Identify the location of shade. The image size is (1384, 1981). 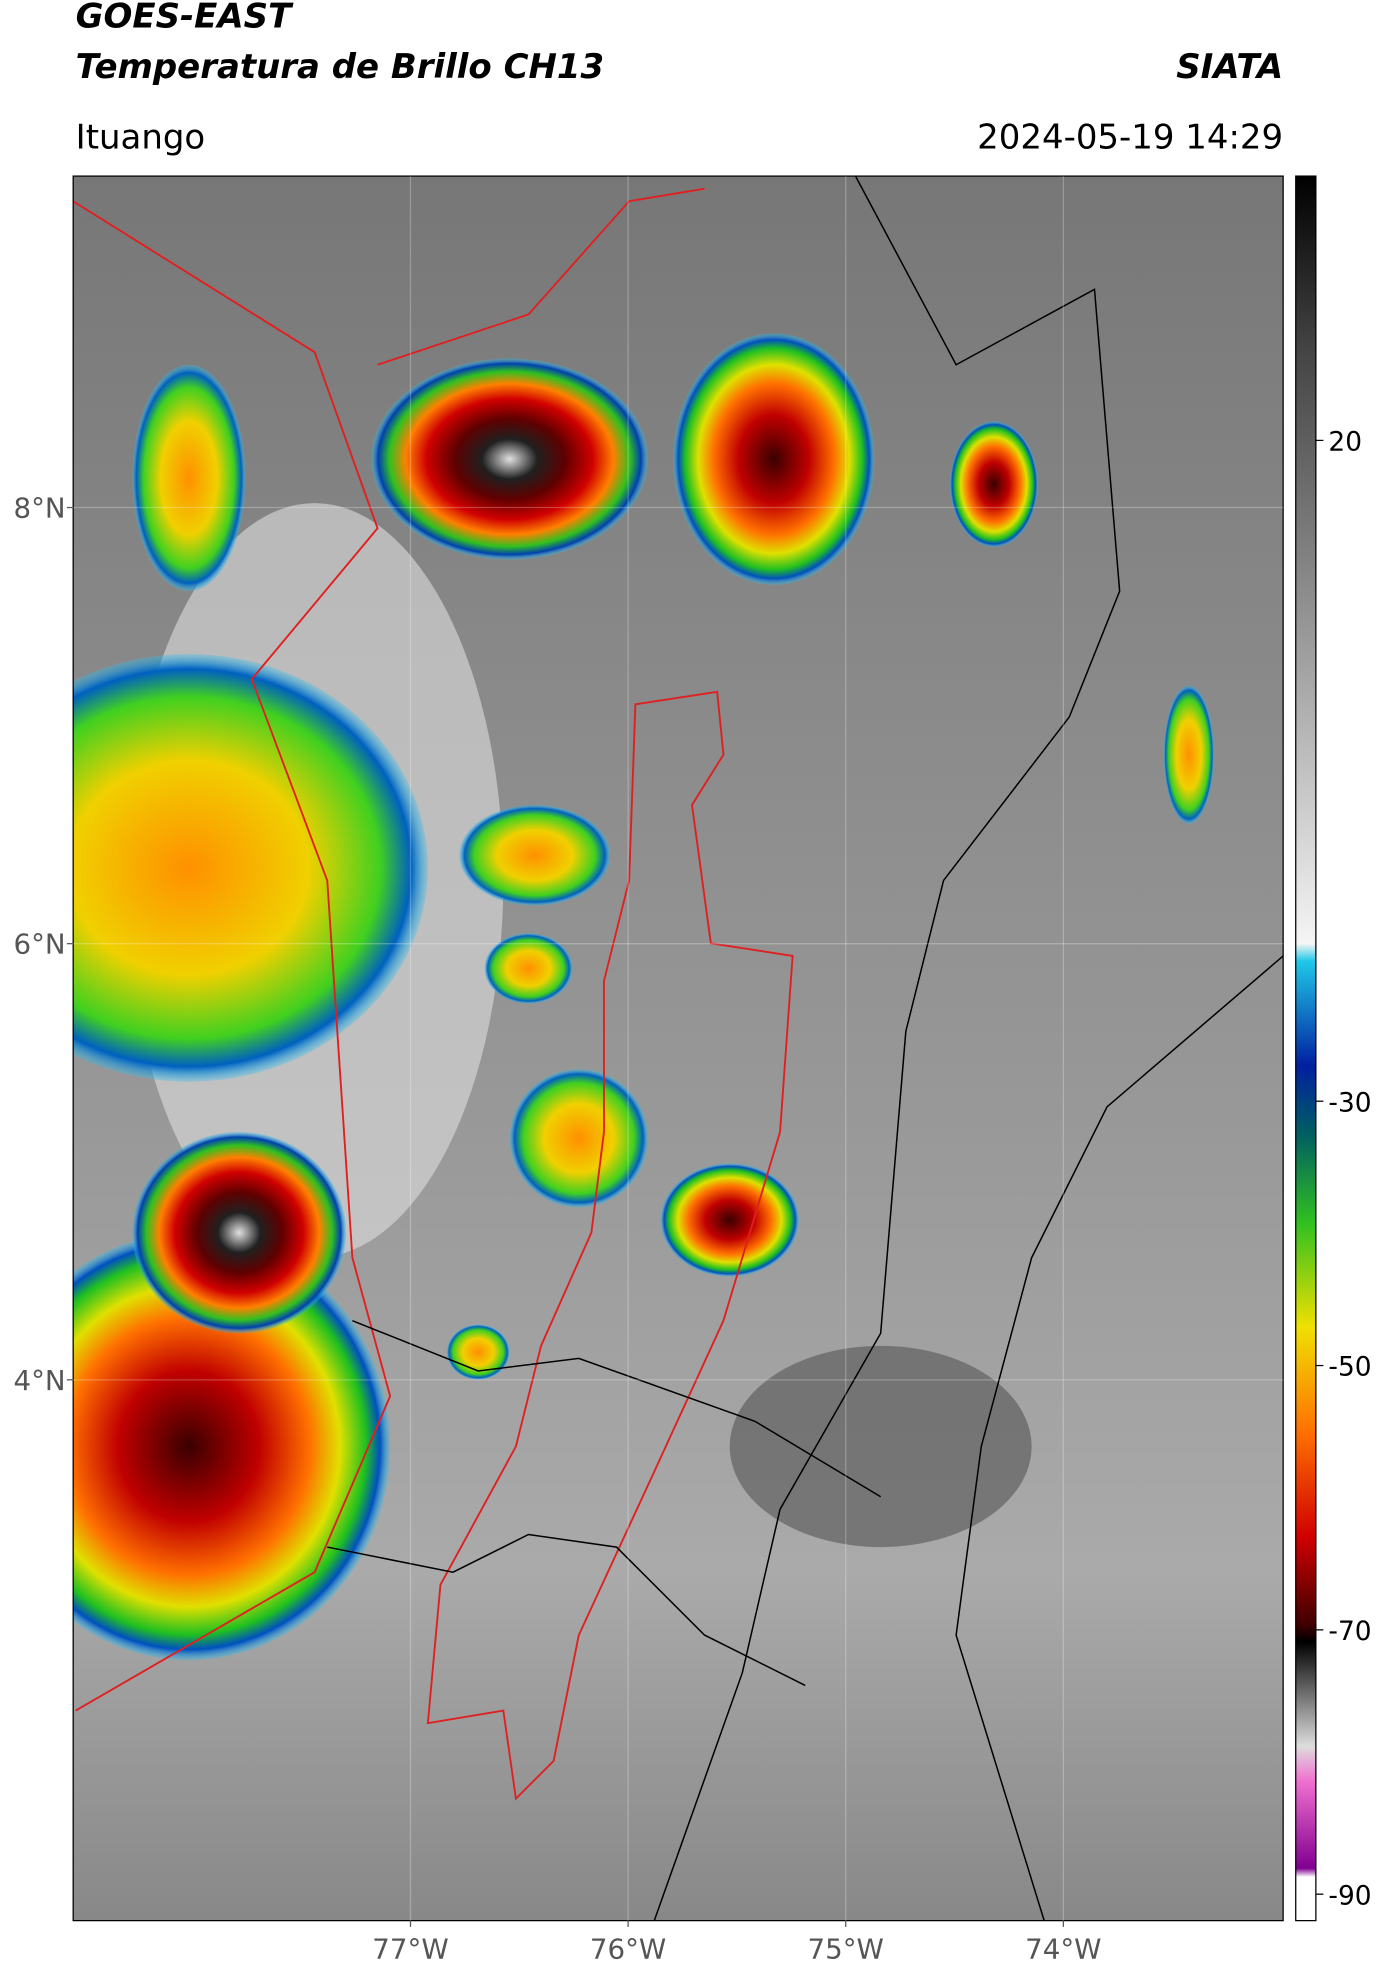
(880, 1446).